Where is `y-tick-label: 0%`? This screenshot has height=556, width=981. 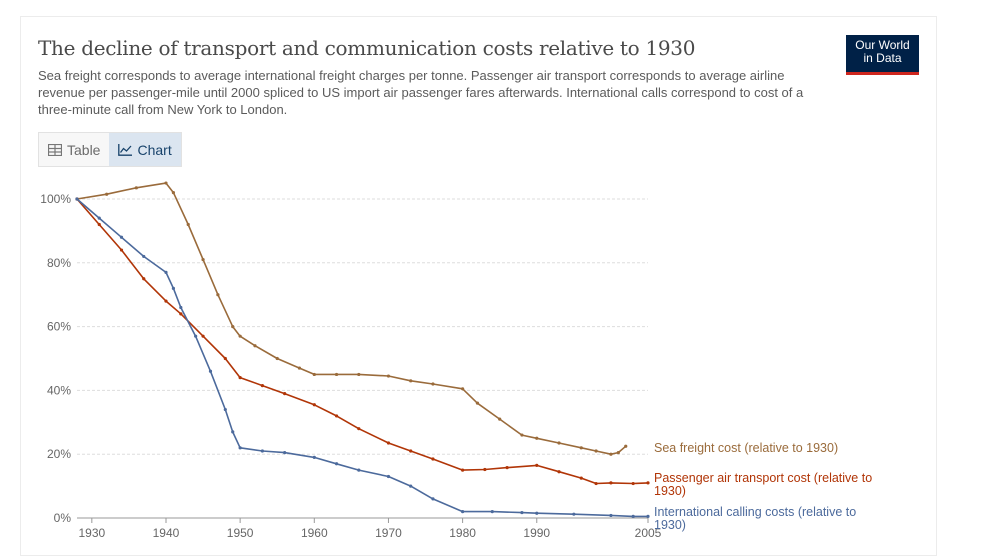
y-tick-label: 0% is located at coordinates (63, 518).